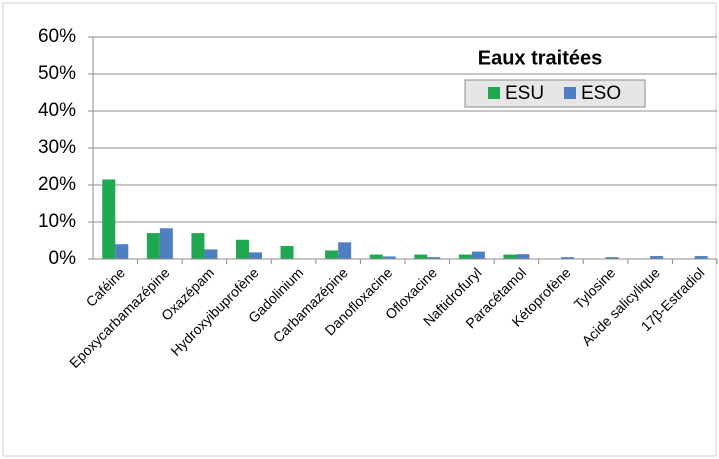 This screenshot has width=719, height=459. Describe the element at coordinates (57, 73) in the screenshot. I see `y-tick-label: 50%` at that location.